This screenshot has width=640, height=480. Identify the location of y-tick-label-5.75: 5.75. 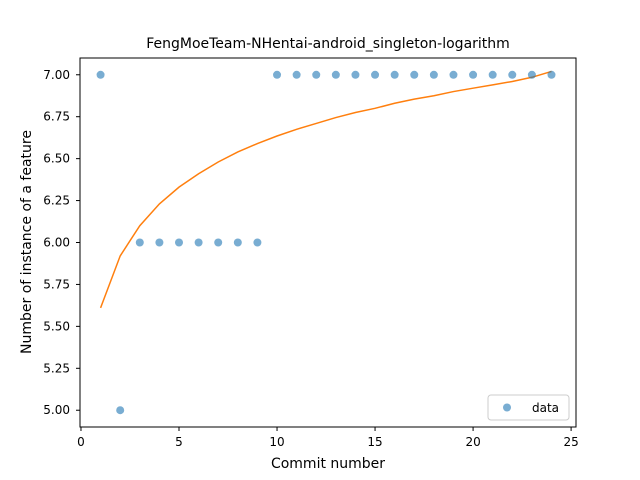
(56, 284).